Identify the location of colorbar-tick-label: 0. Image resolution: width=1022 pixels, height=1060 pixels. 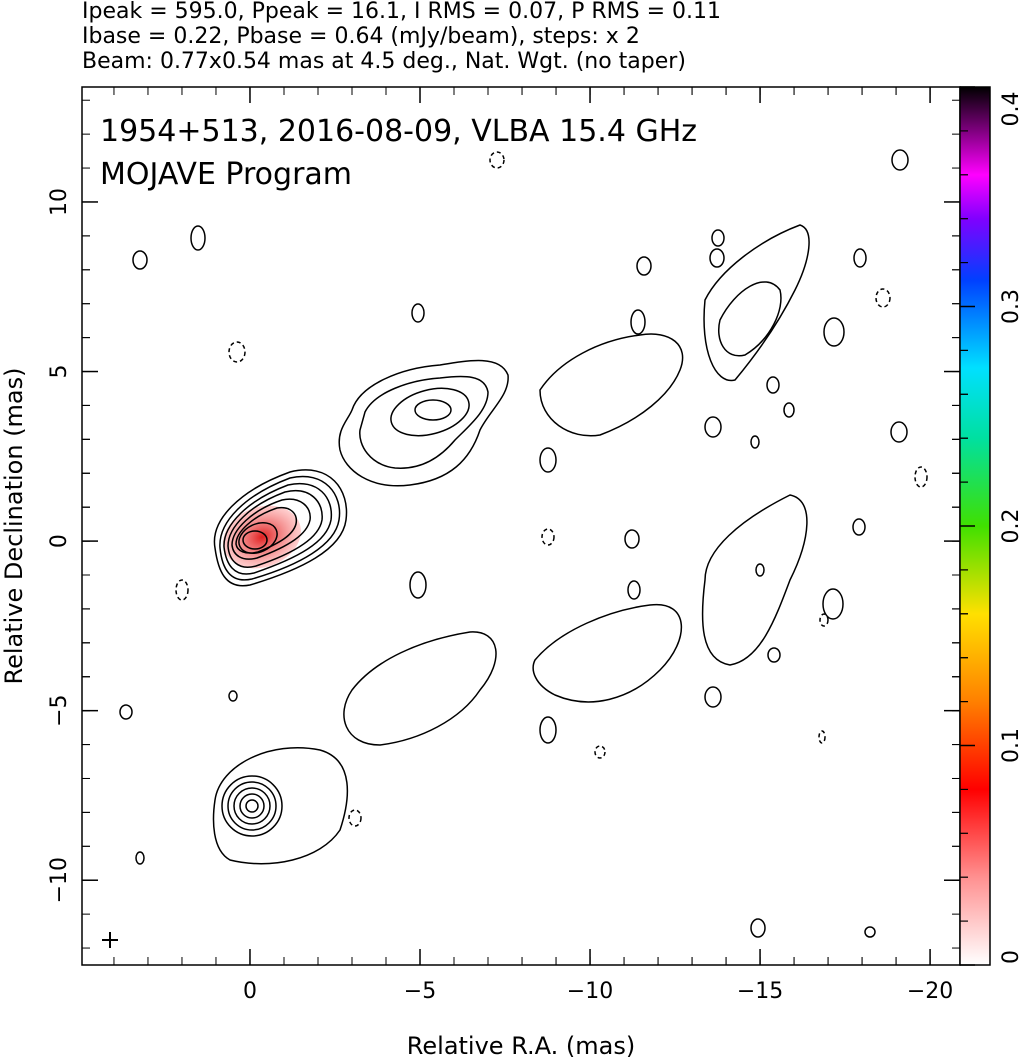
(1010, 957).